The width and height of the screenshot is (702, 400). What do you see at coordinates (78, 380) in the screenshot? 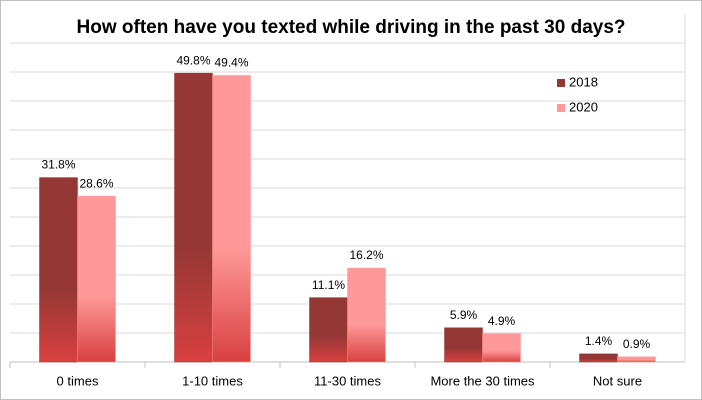
I see `x-tick-label: 0 times` at bounding box center [78, 380].